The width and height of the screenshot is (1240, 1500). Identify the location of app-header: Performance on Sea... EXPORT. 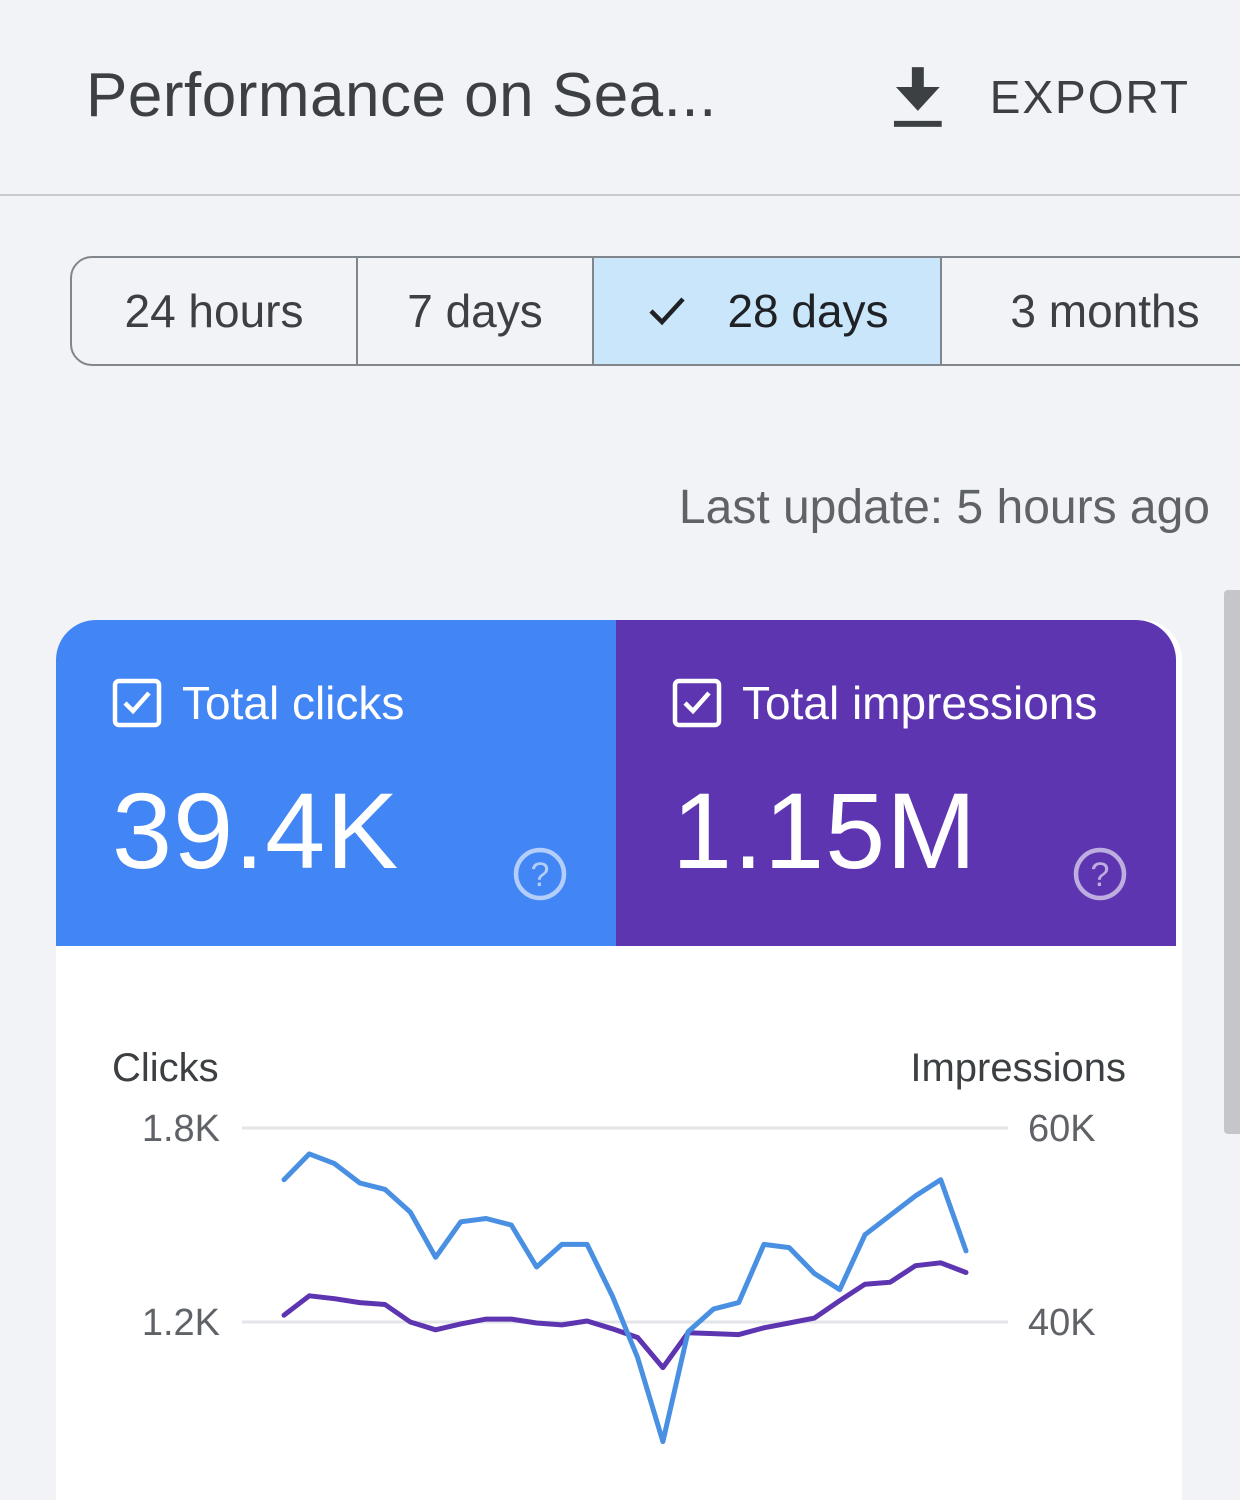
(620, 98).